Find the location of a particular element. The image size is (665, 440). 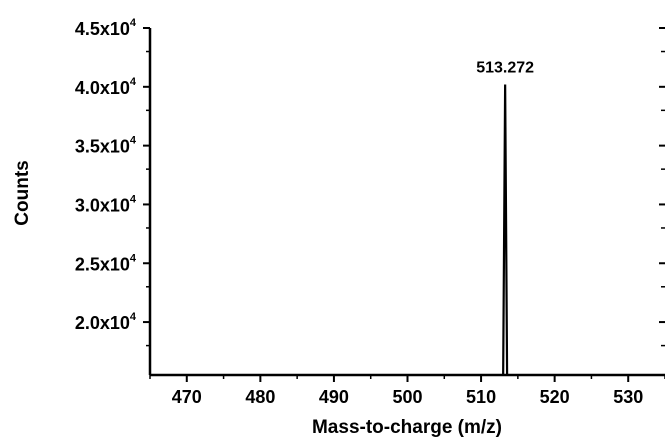

x-tick-label: 530 is located at coordinates (628, 397).